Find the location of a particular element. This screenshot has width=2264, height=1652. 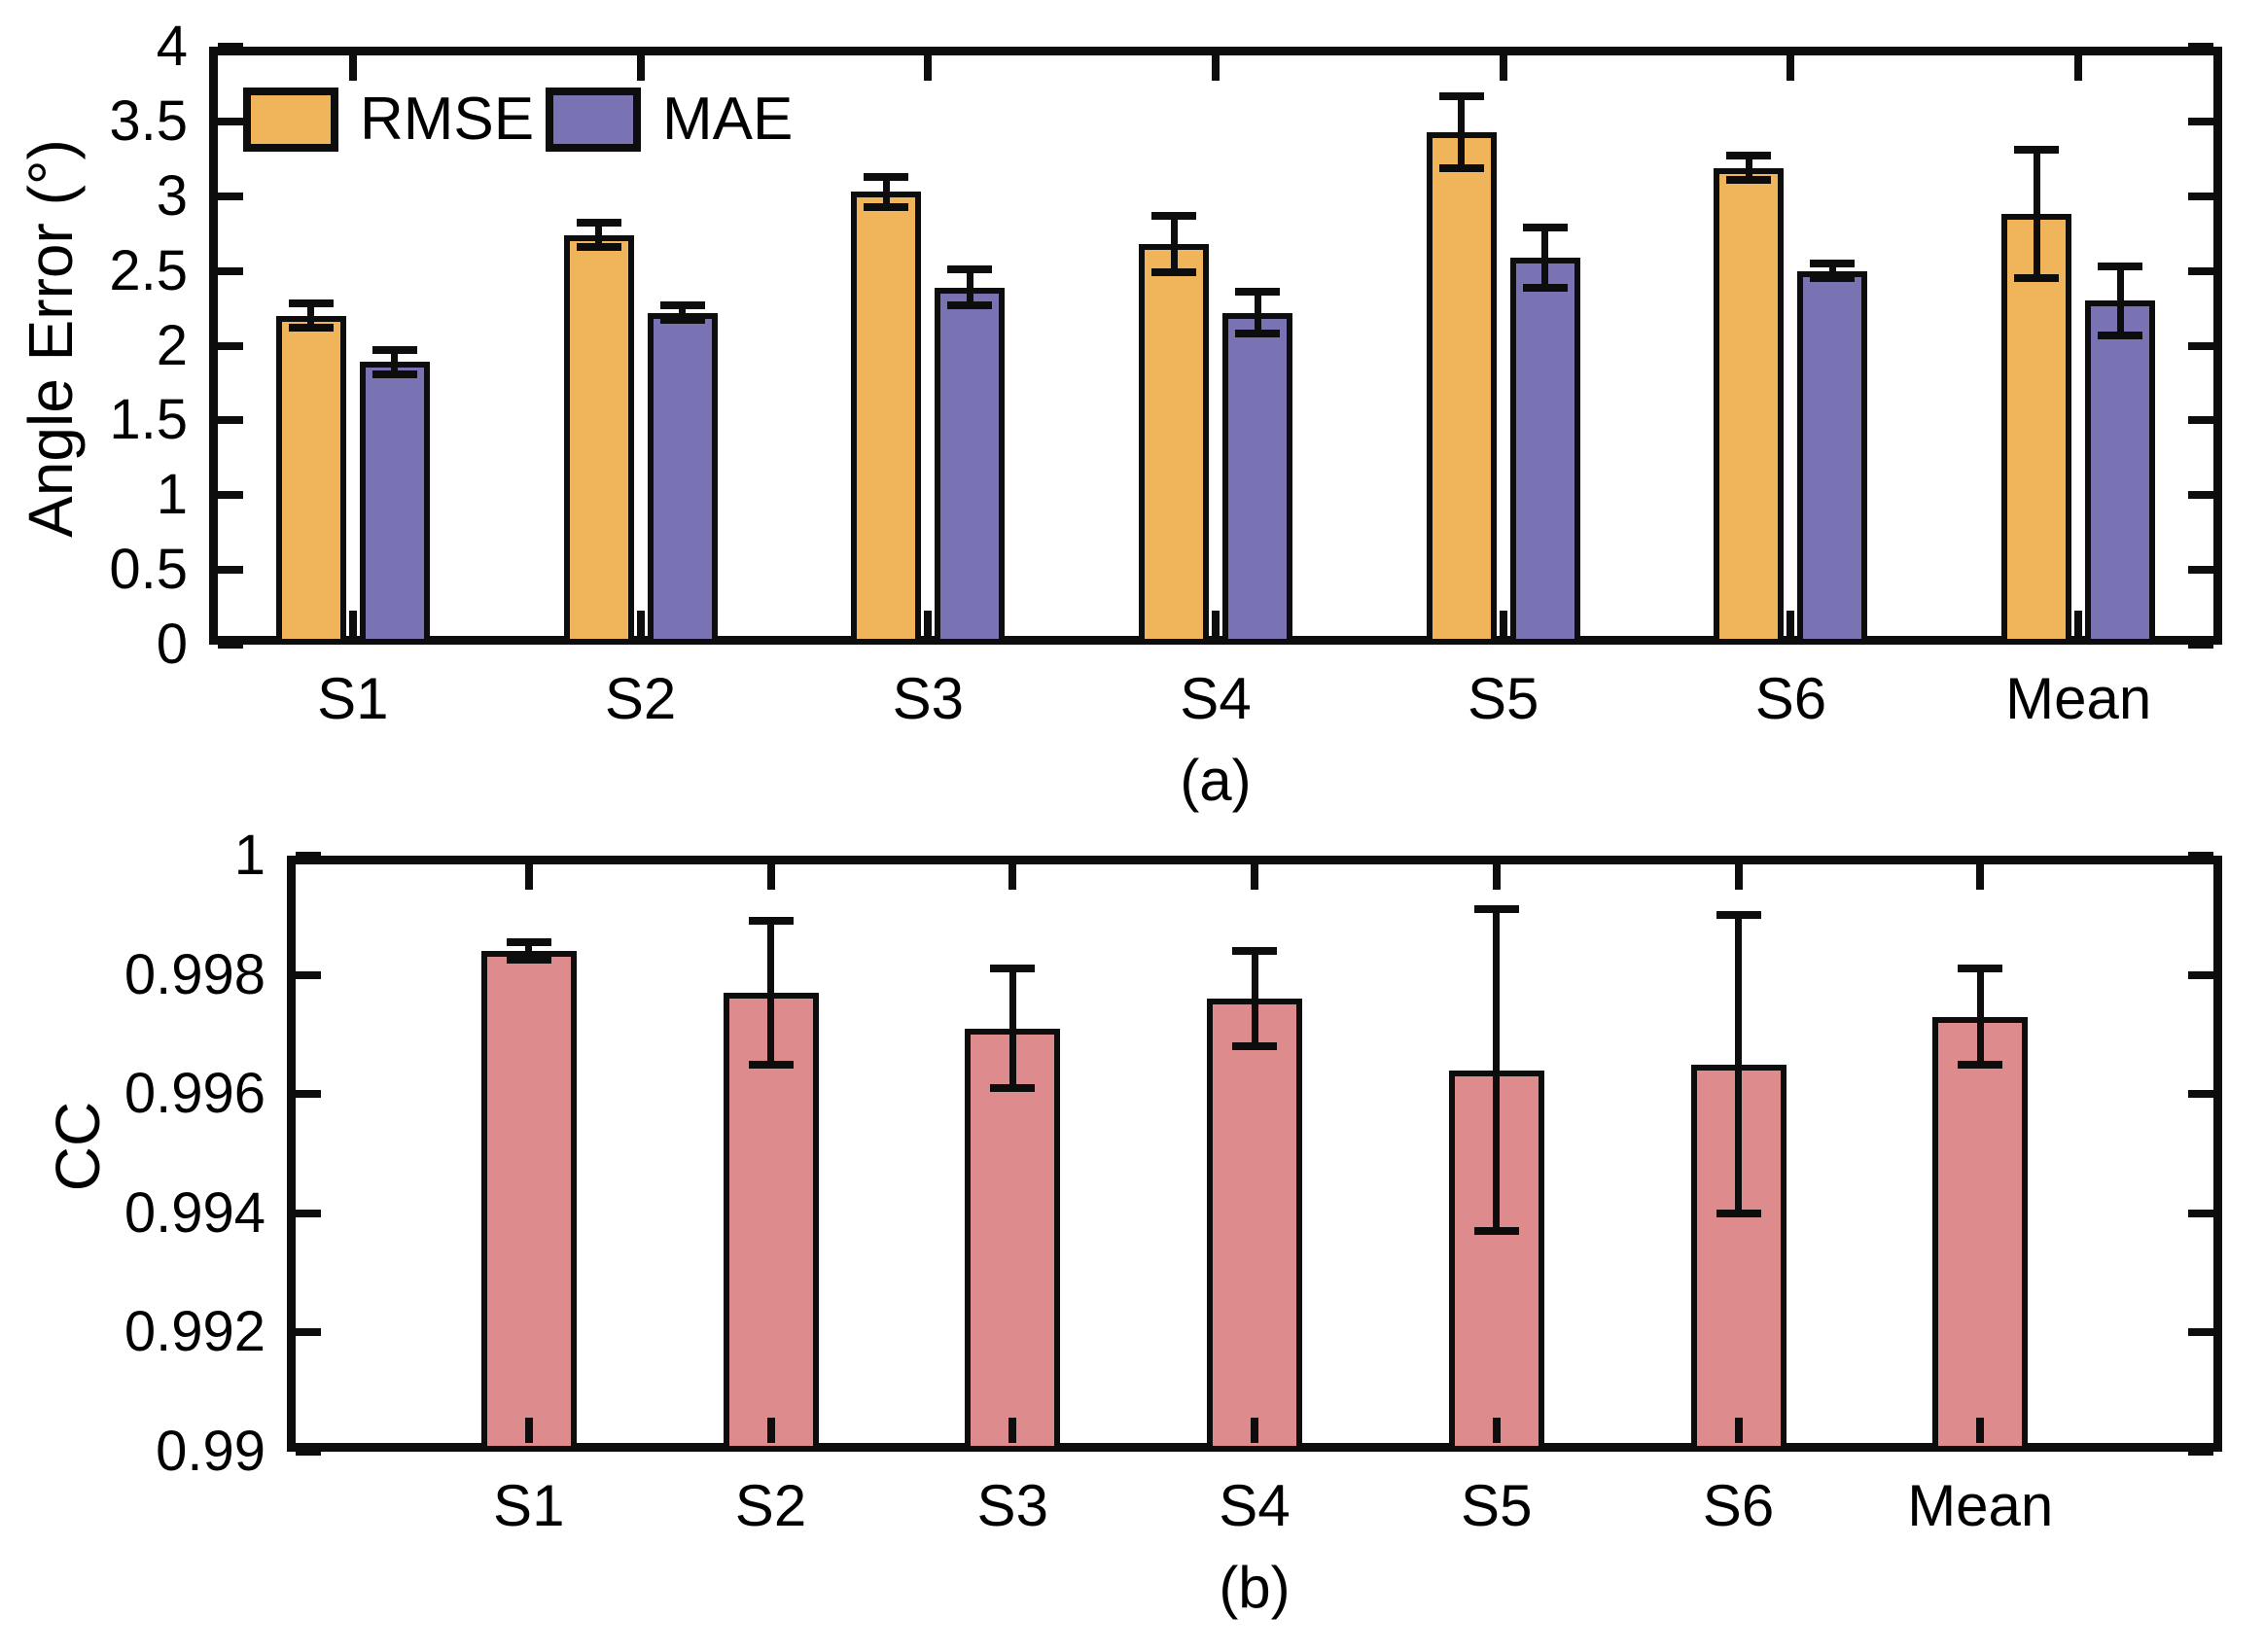

error-bar-rmse-mean-cap-top is located at coordinates (2037, 150).